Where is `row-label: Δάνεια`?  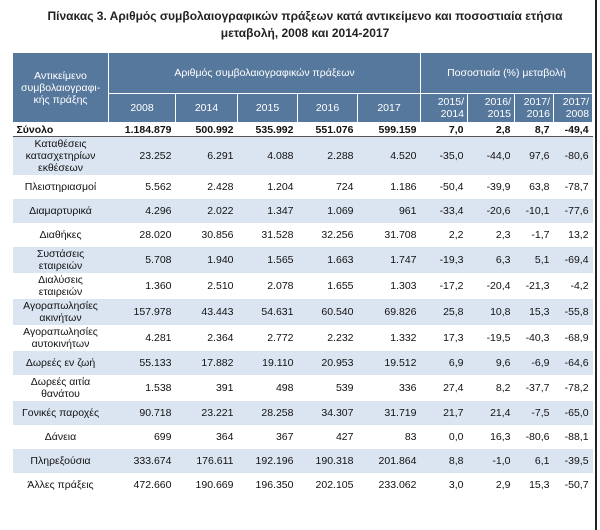
row-label: Δάνεια is located at coordinates (60, 437).